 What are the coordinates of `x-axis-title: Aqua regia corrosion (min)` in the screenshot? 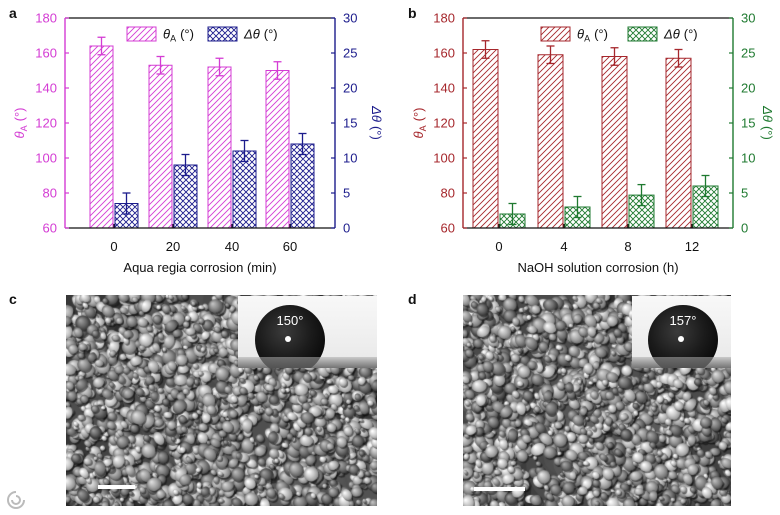 It's located at (199, 267).